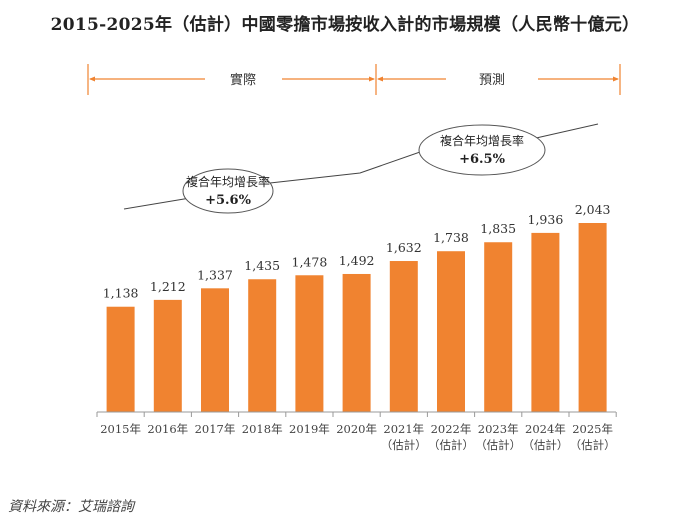 This screenshot has width=690, height=526. I want to click on x-tick-label: 2020年, so click(356, 429).